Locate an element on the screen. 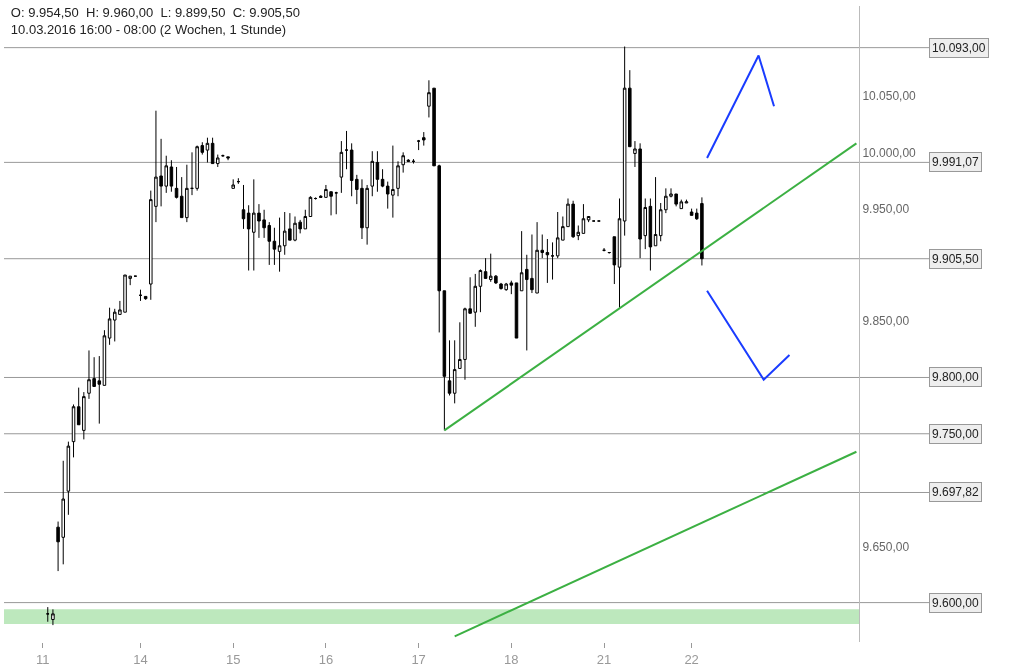  ref-line-label: 9.697,82 is located at coordinates (956, 492).